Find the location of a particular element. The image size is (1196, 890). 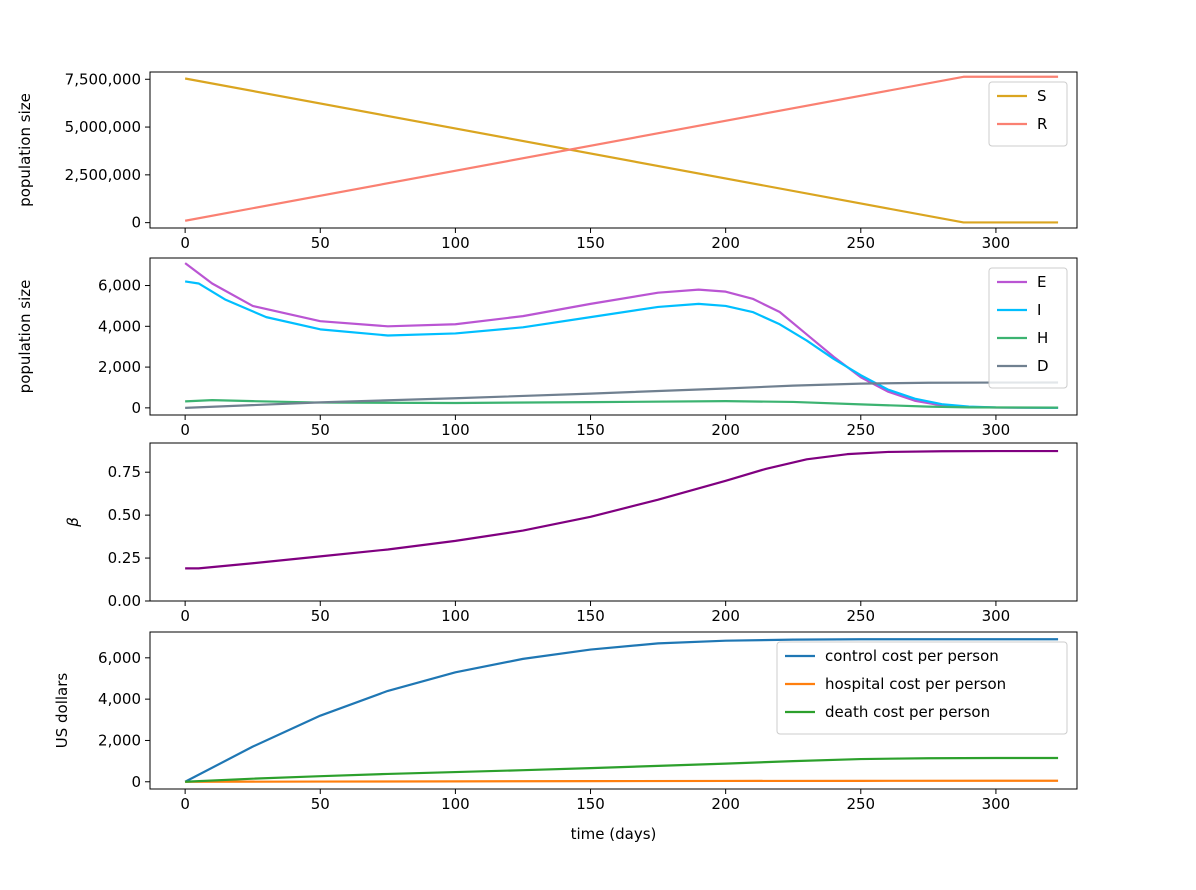

legend: SR is located at coordinates (1028, 114).